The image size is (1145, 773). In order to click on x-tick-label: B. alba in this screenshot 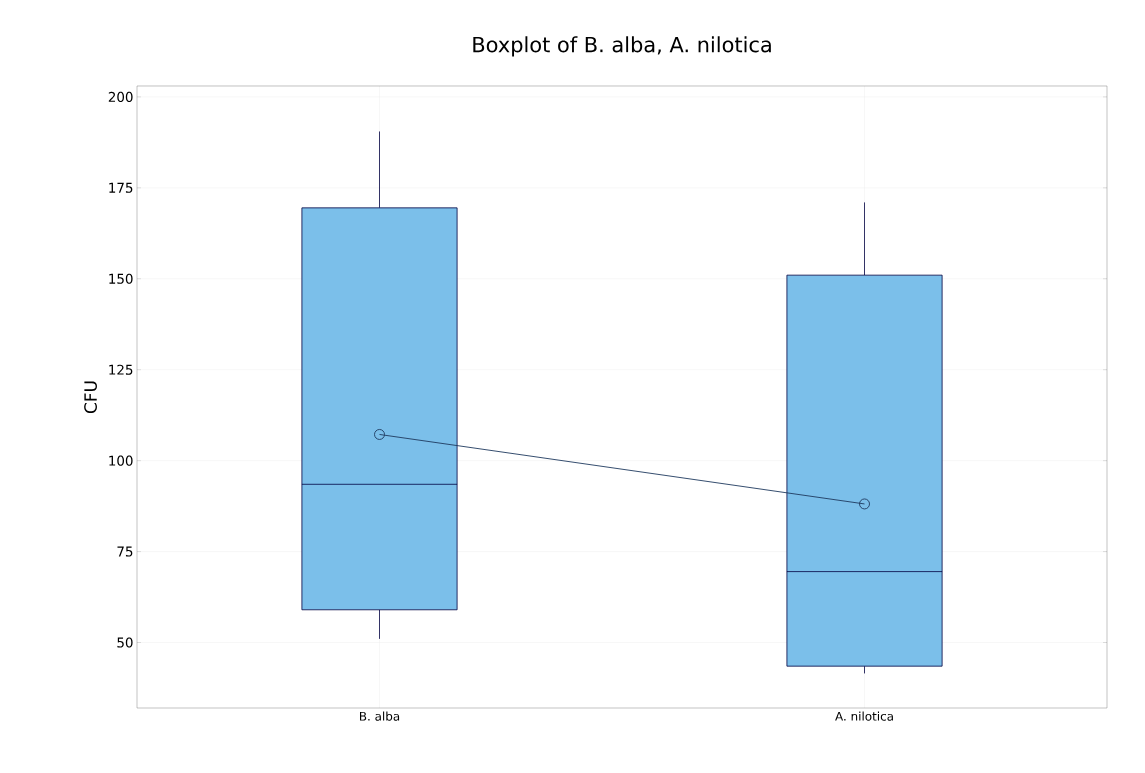, I will do `click(379, 716)`.